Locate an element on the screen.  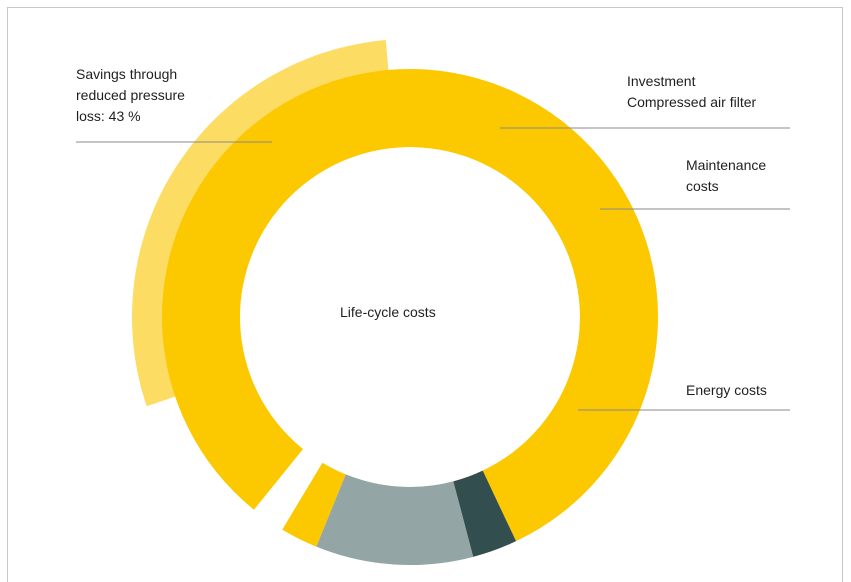
investment-label: Investment Compressed air filter is located at coordinates (692, 91).